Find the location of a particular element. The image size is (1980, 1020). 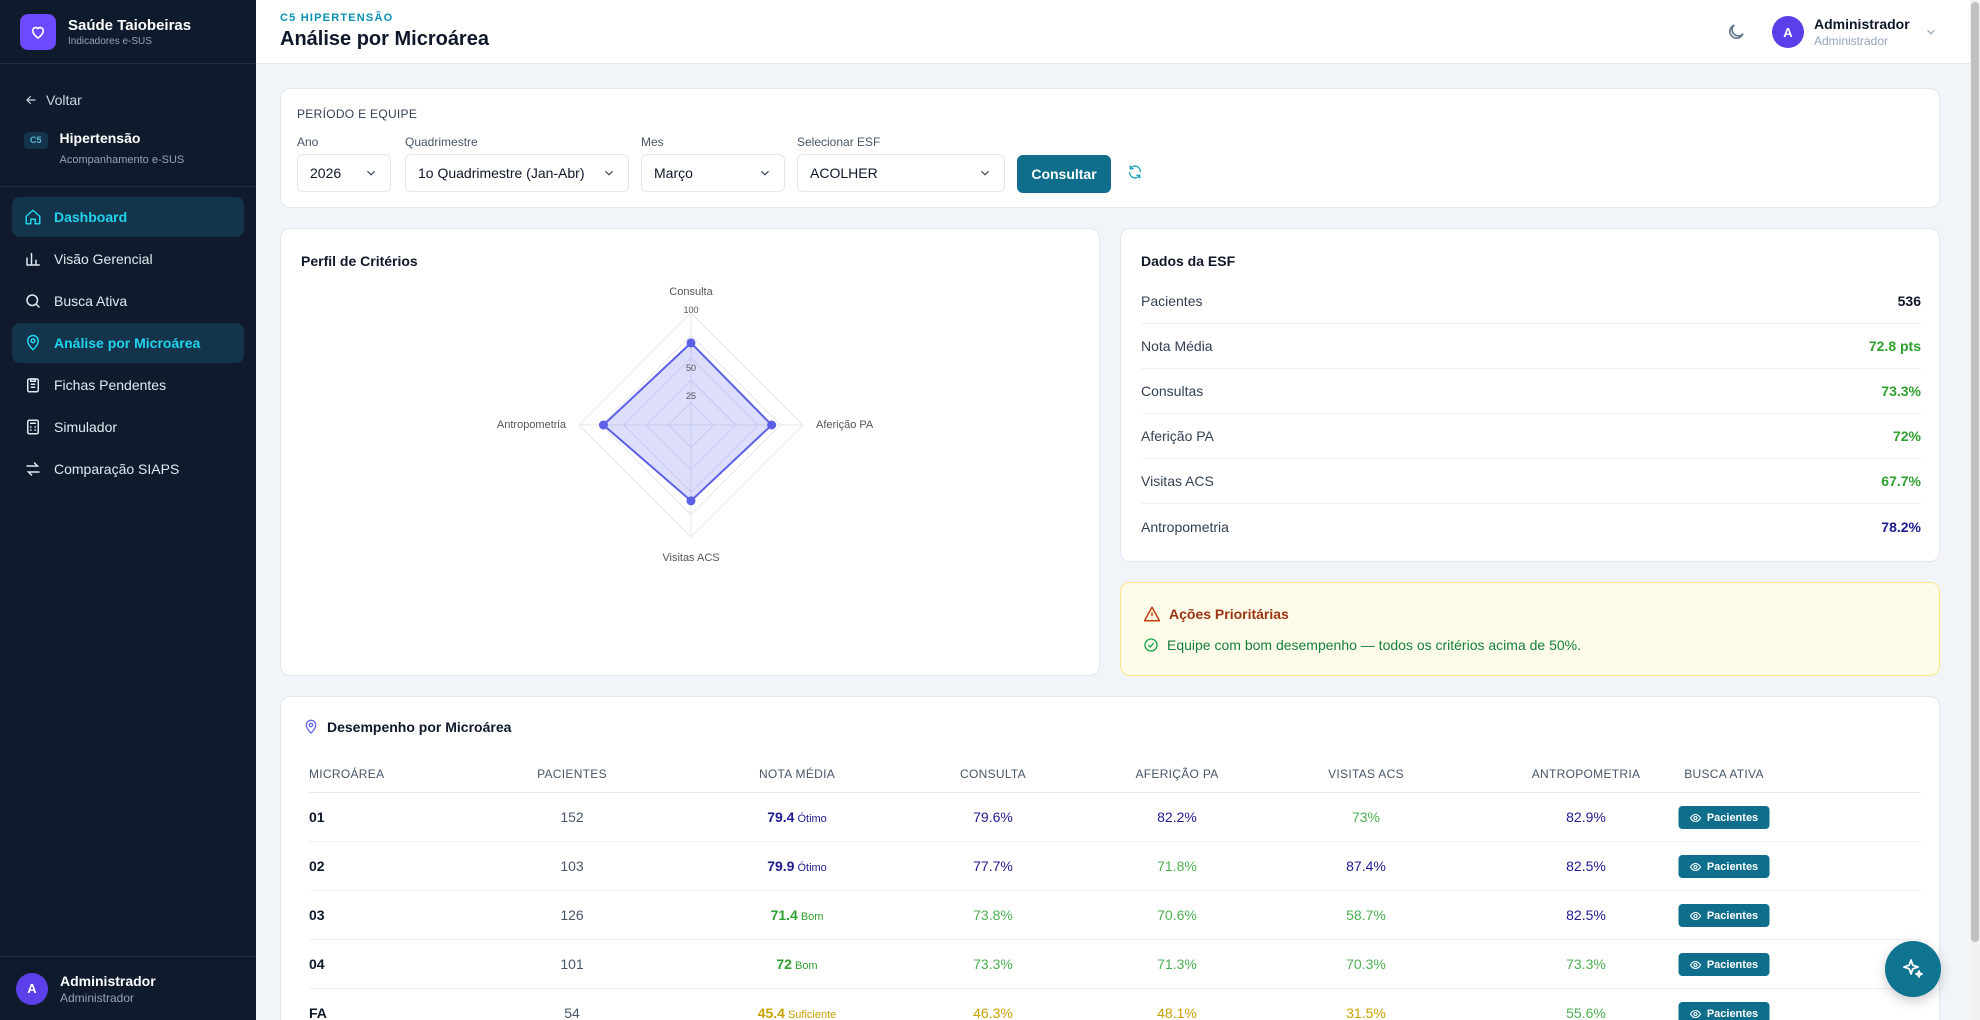

consultar-button: Consultar is located at coordinates (1064, 174).